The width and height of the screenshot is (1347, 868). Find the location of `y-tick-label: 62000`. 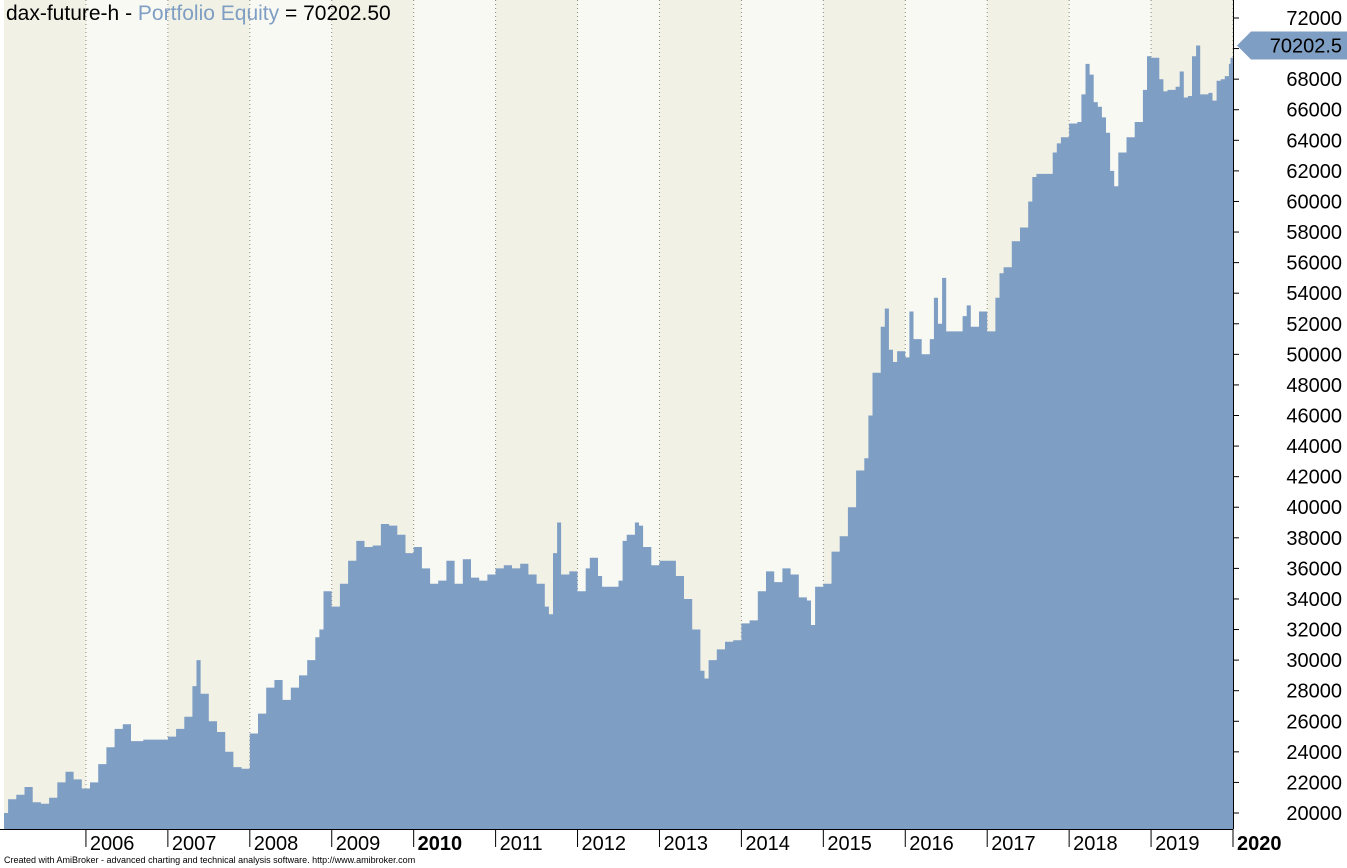

y-tick-label: 62000 is located at coordinates (1314, 172).